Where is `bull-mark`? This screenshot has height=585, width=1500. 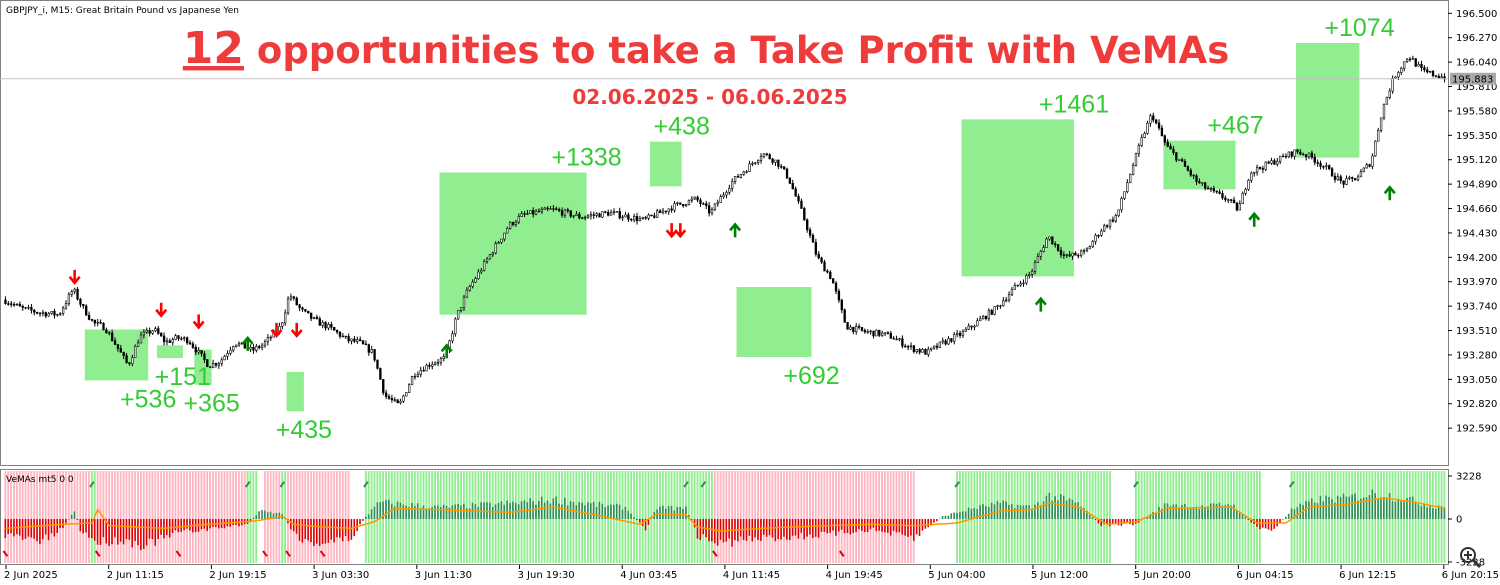 bull-mark is located at coordinates (1136, 484).